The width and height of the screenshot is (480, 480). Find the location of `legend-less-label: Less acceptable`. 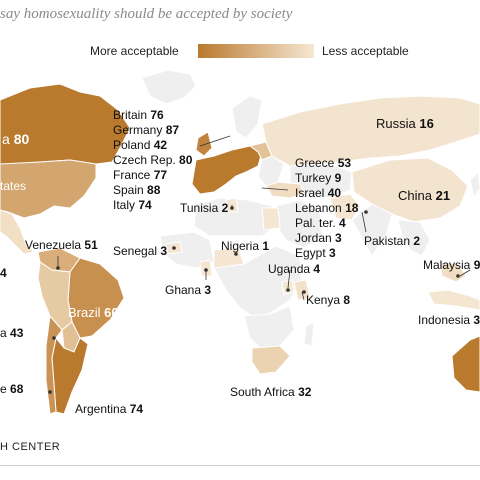

legend-less-label: Less acceptable is located at coordinates (365, 51).